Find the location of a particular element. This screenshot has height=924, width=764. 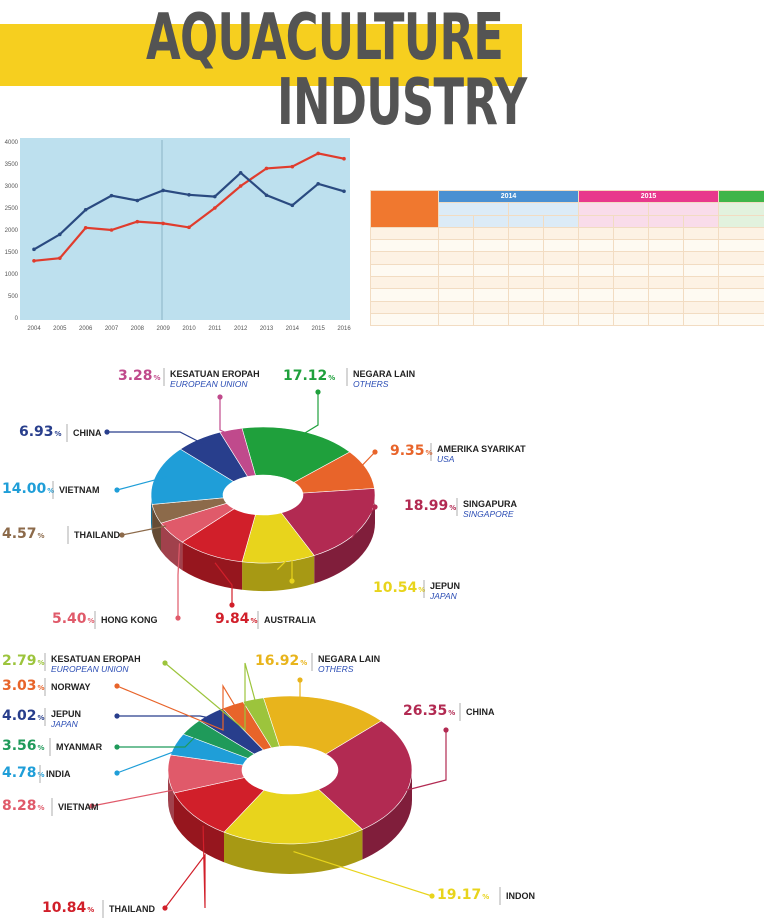

slice-label-en: EUROPEAN UNION is located at coordinates (209, 384).